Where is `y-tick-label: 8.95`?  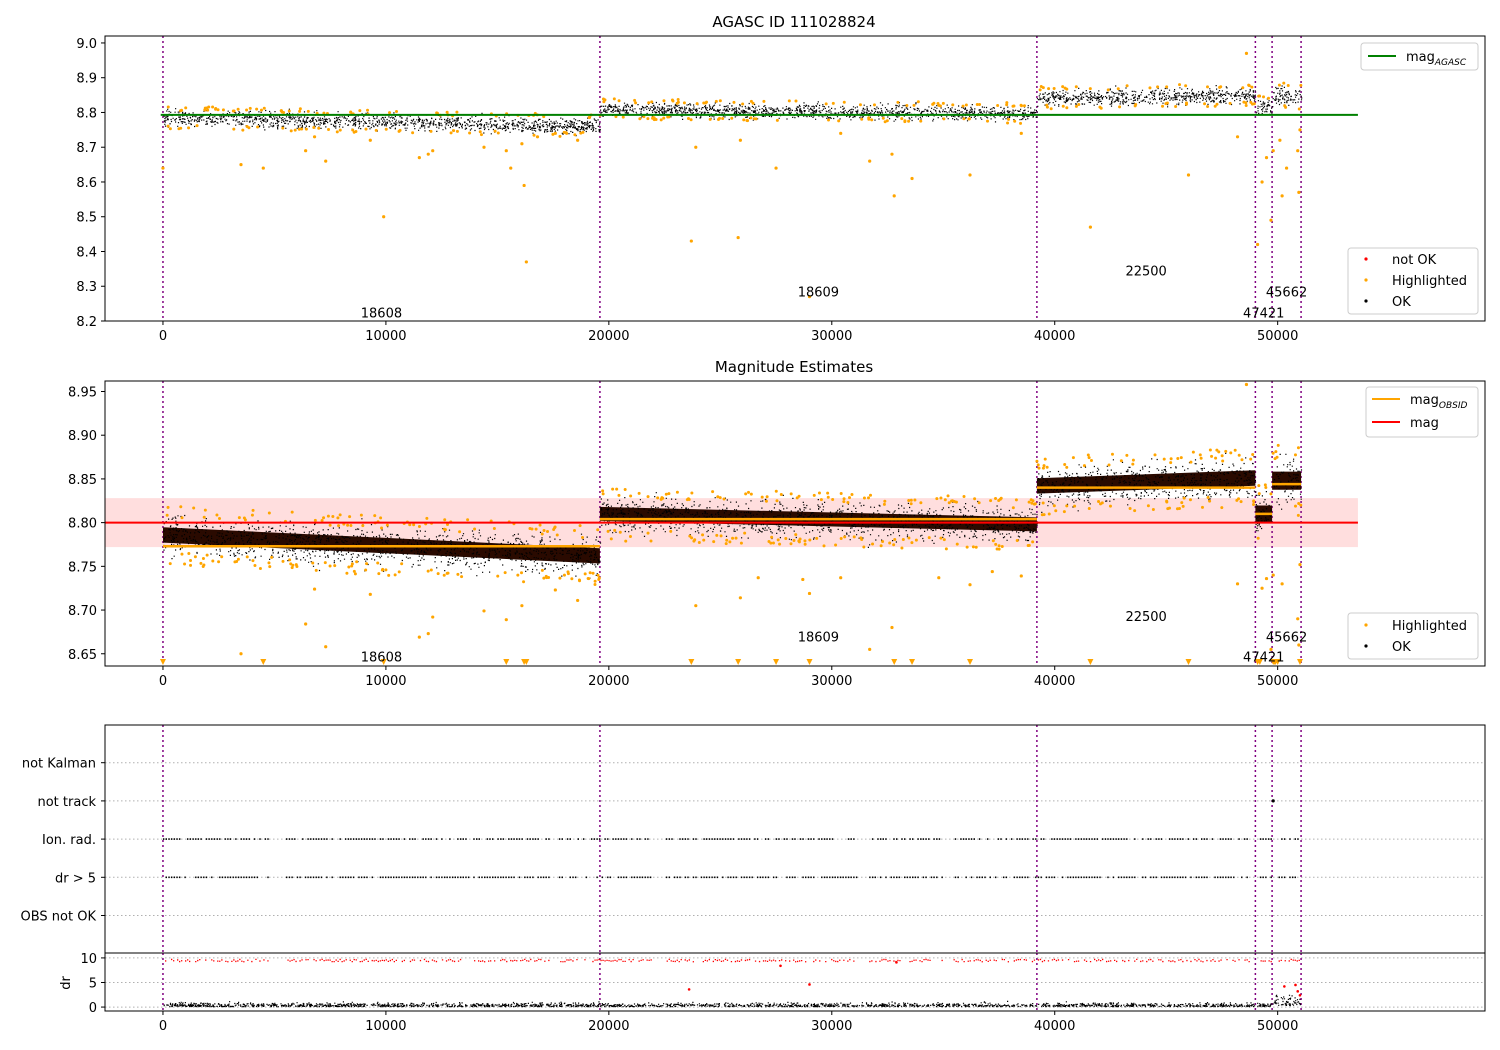
y-tick-label: 8.95 is located at coordinates (82, 392).